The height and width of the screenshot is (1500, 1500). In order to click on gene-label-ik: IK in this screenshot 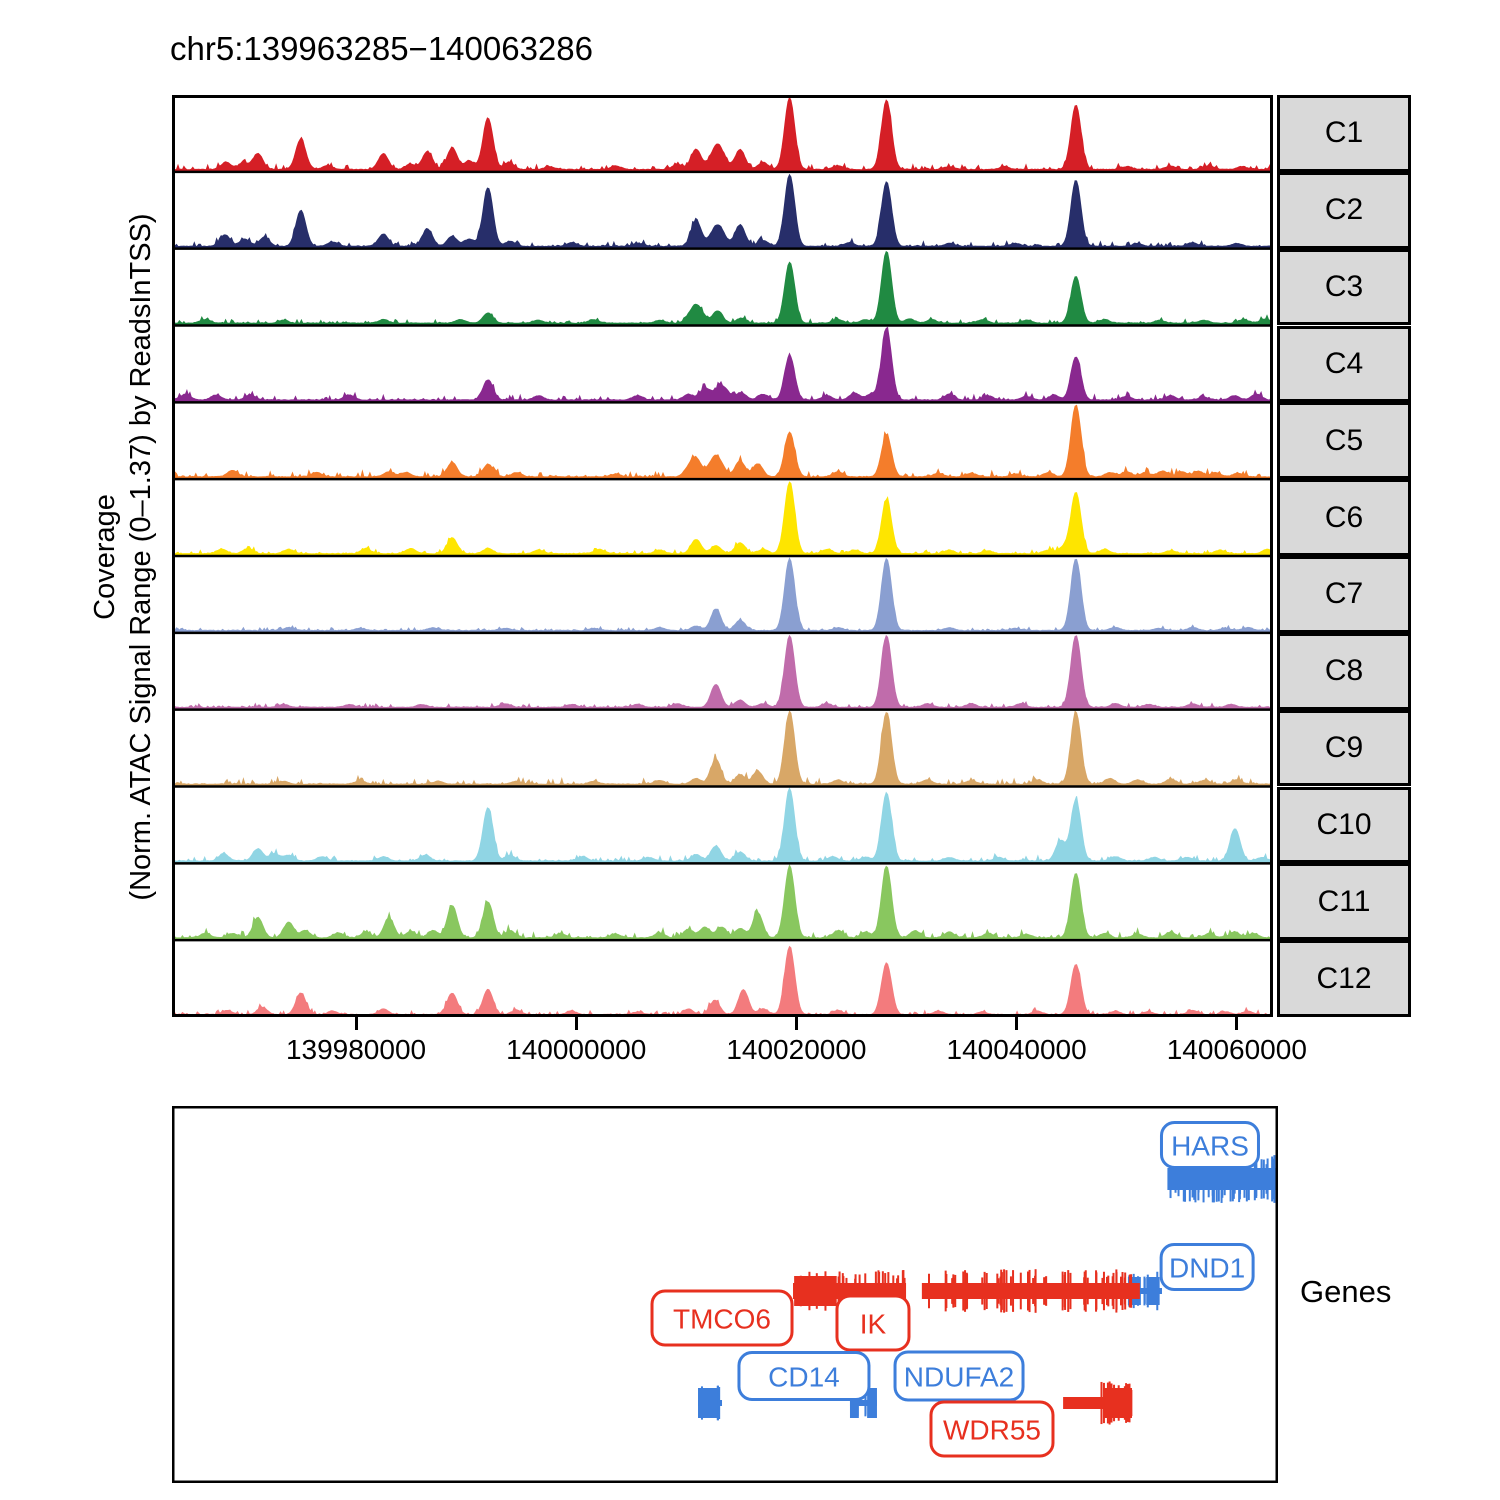, I will do `click(873, 1323)`.